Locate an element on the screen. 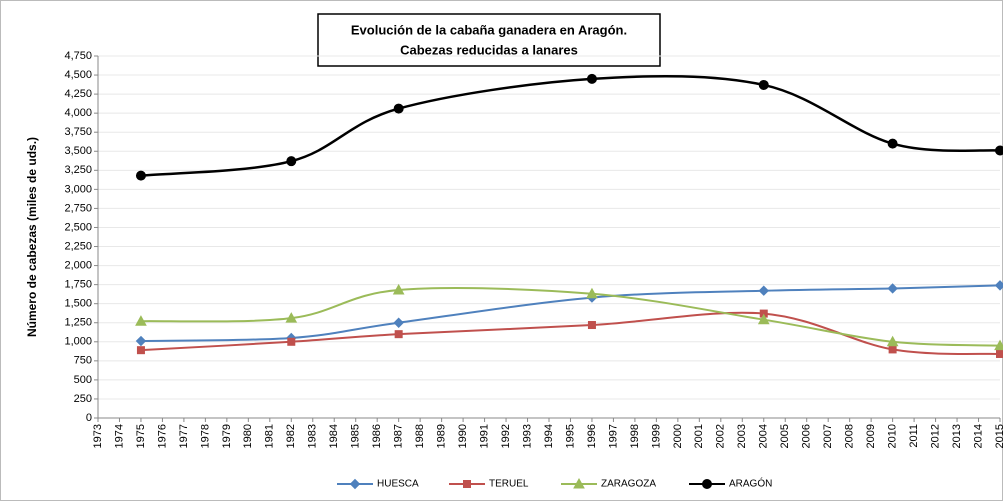 The width and height of the screenshot is (1003, 501). x-tick-label: 1990 is located at coordinates (463, 436).